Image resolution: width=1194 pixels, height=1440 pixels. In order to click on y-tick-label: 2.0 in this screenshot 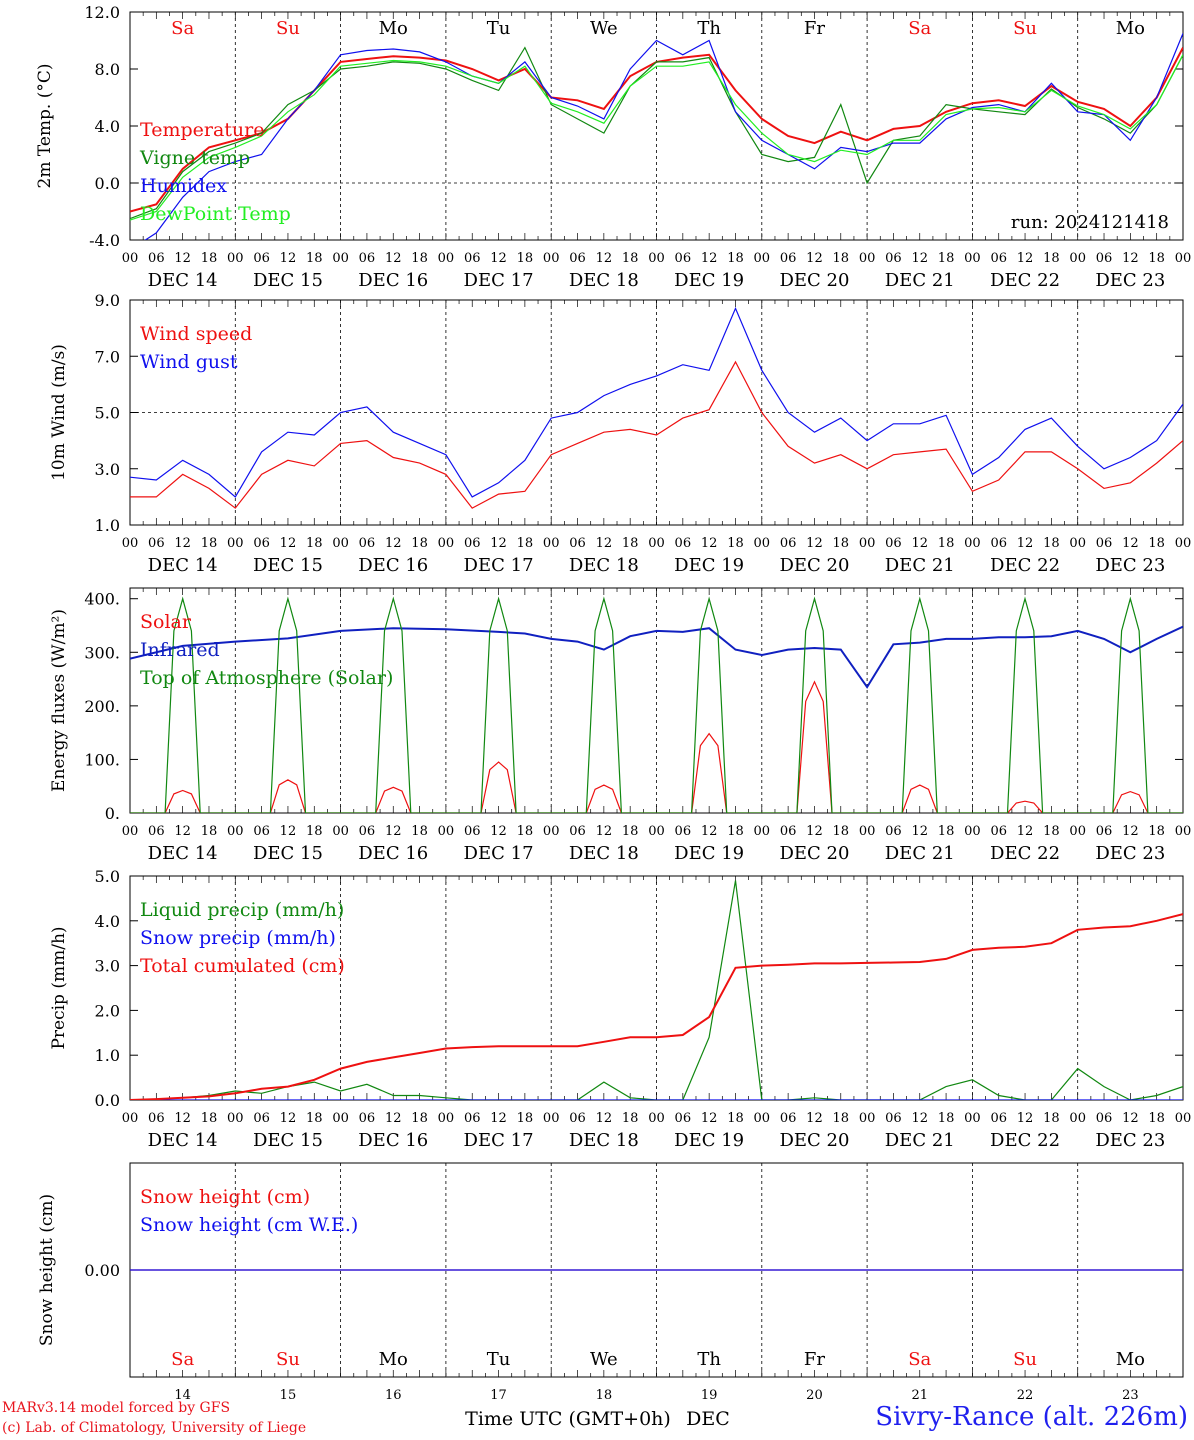, I will do `click(107, 1010)`.